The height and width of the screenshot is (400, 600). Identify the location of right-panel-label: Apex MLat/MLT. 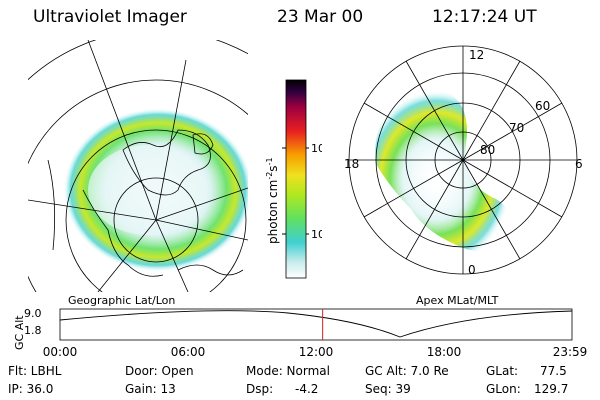
(457, 300).